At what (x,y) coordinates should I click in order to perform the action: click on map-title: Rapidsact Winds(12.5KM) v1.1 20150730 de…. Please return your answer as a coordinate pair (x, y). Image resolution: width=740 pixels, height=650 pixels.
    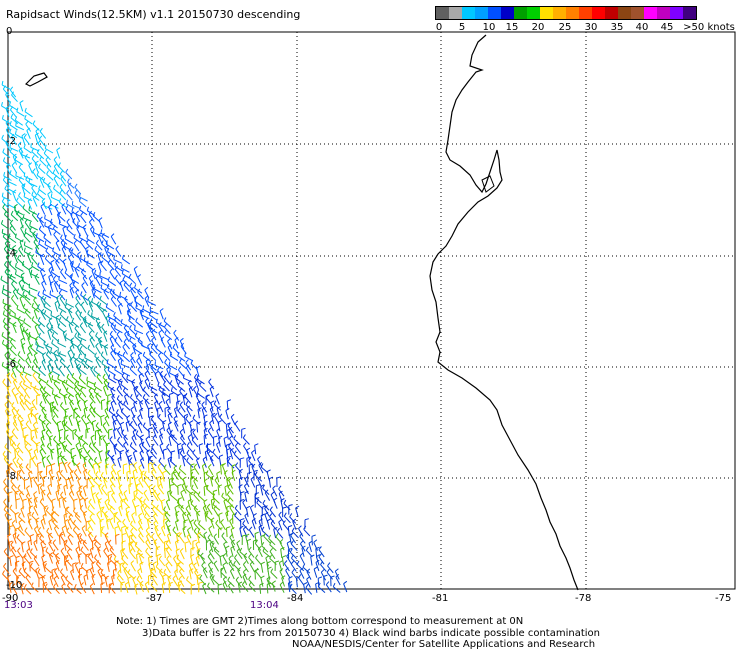
    Looking at the image, I should click on (153, 14).